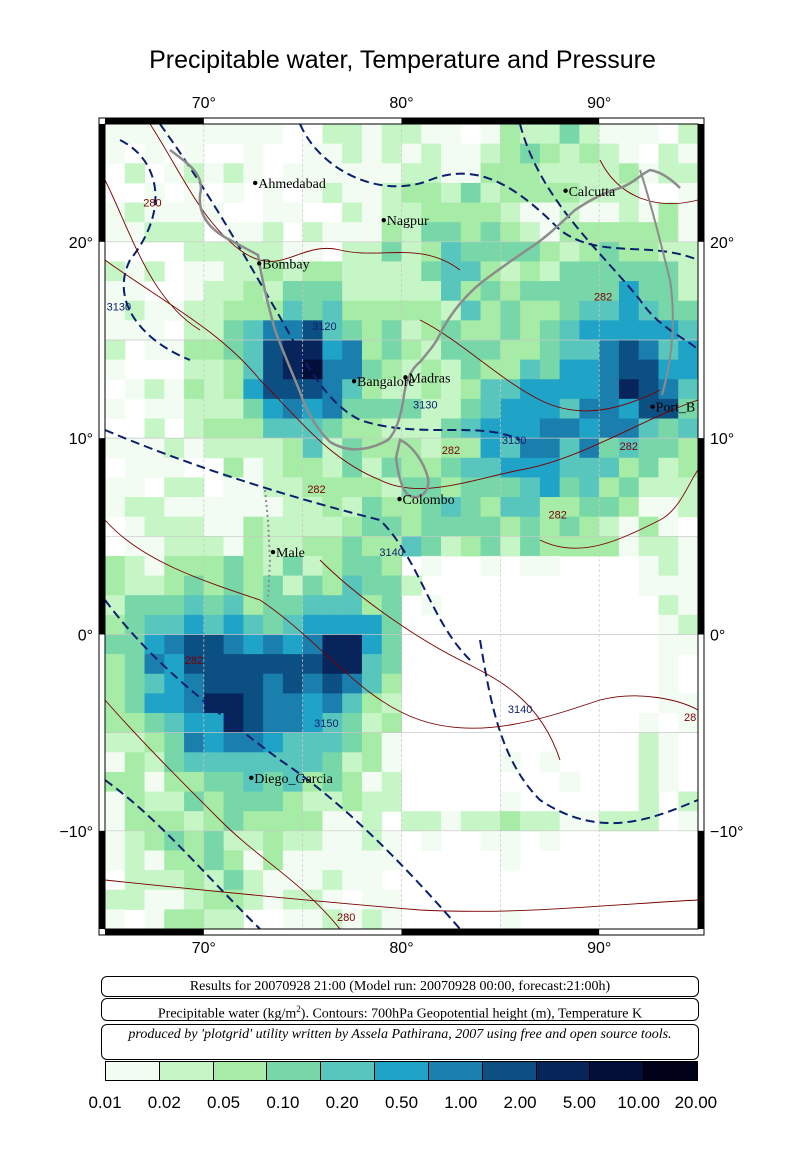  What do you see at coordinates (76, 832) in the screenshot?
I see `lat-label-left: −10°` at bounding box center [76, 832].